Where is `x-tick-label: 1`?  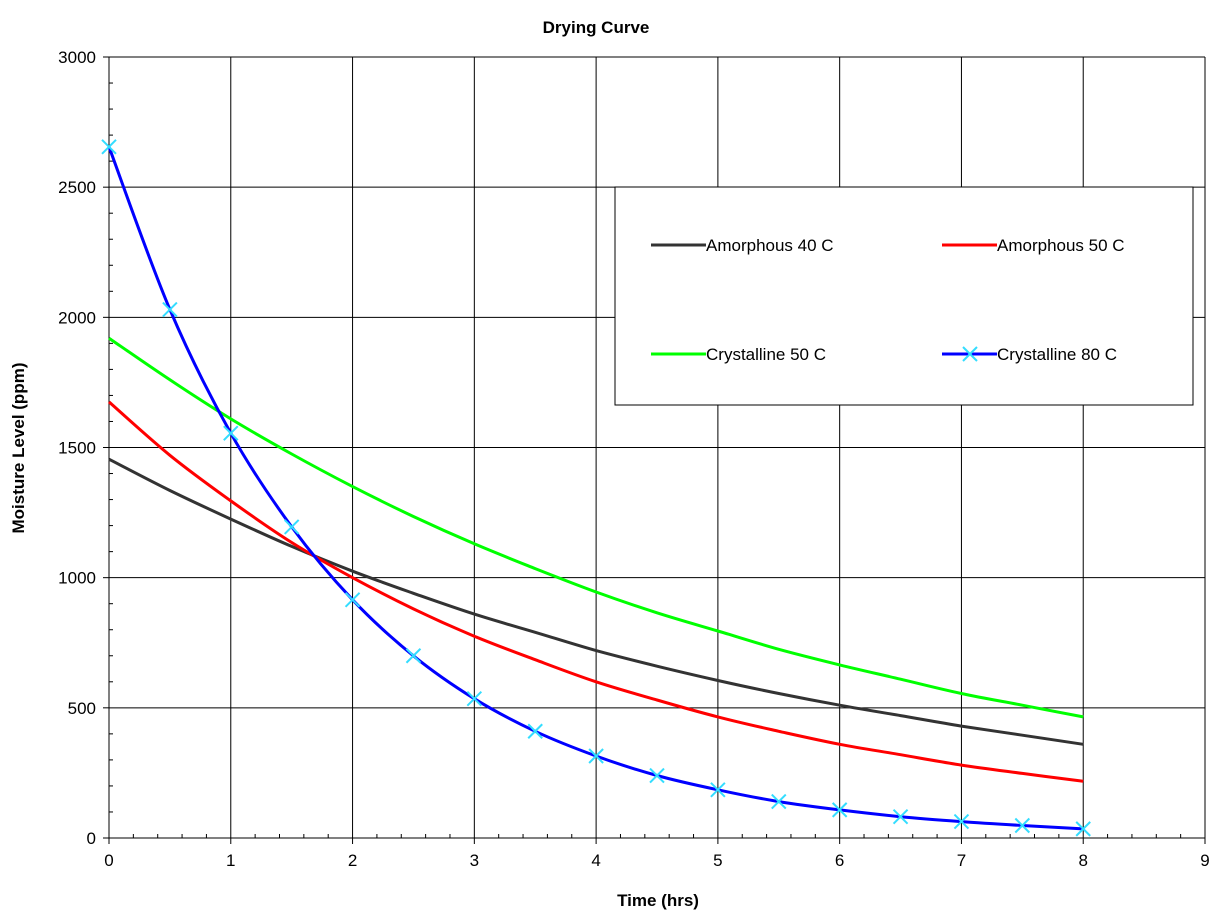 x-tick-label: 1 is located at coordinates (230, 860).